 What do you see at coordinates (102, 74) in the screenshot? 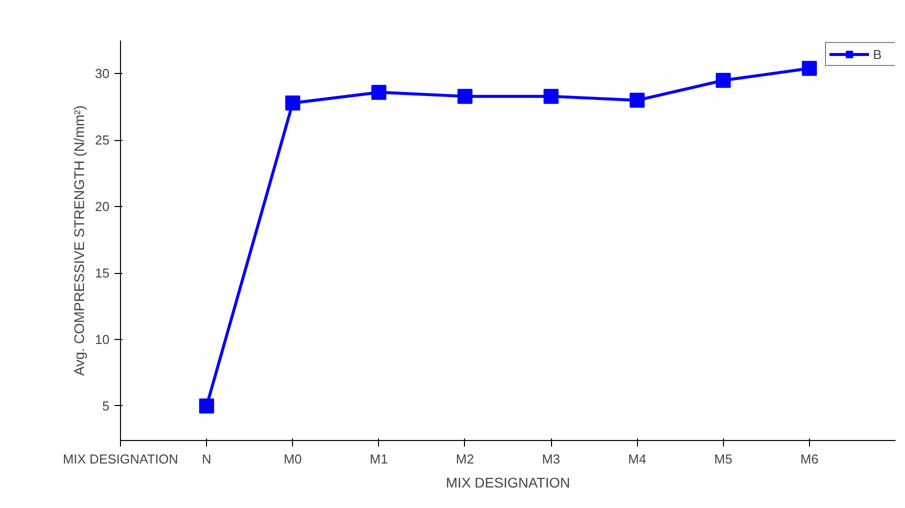
I see `y-tick-label: 30` at bounding box center [102, 74].